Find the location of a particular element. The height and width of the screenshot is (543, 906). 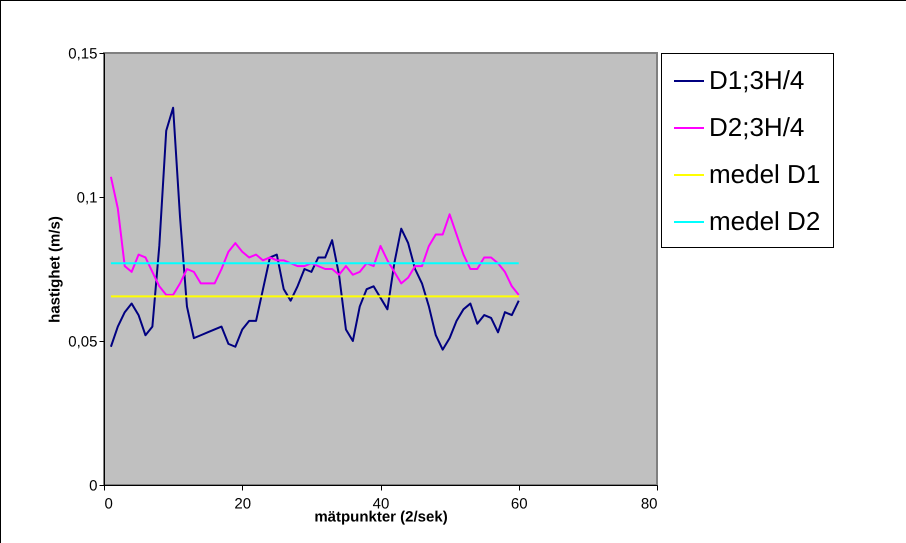

y-tick-label: 0,1 is located at coordinates (87, 198).